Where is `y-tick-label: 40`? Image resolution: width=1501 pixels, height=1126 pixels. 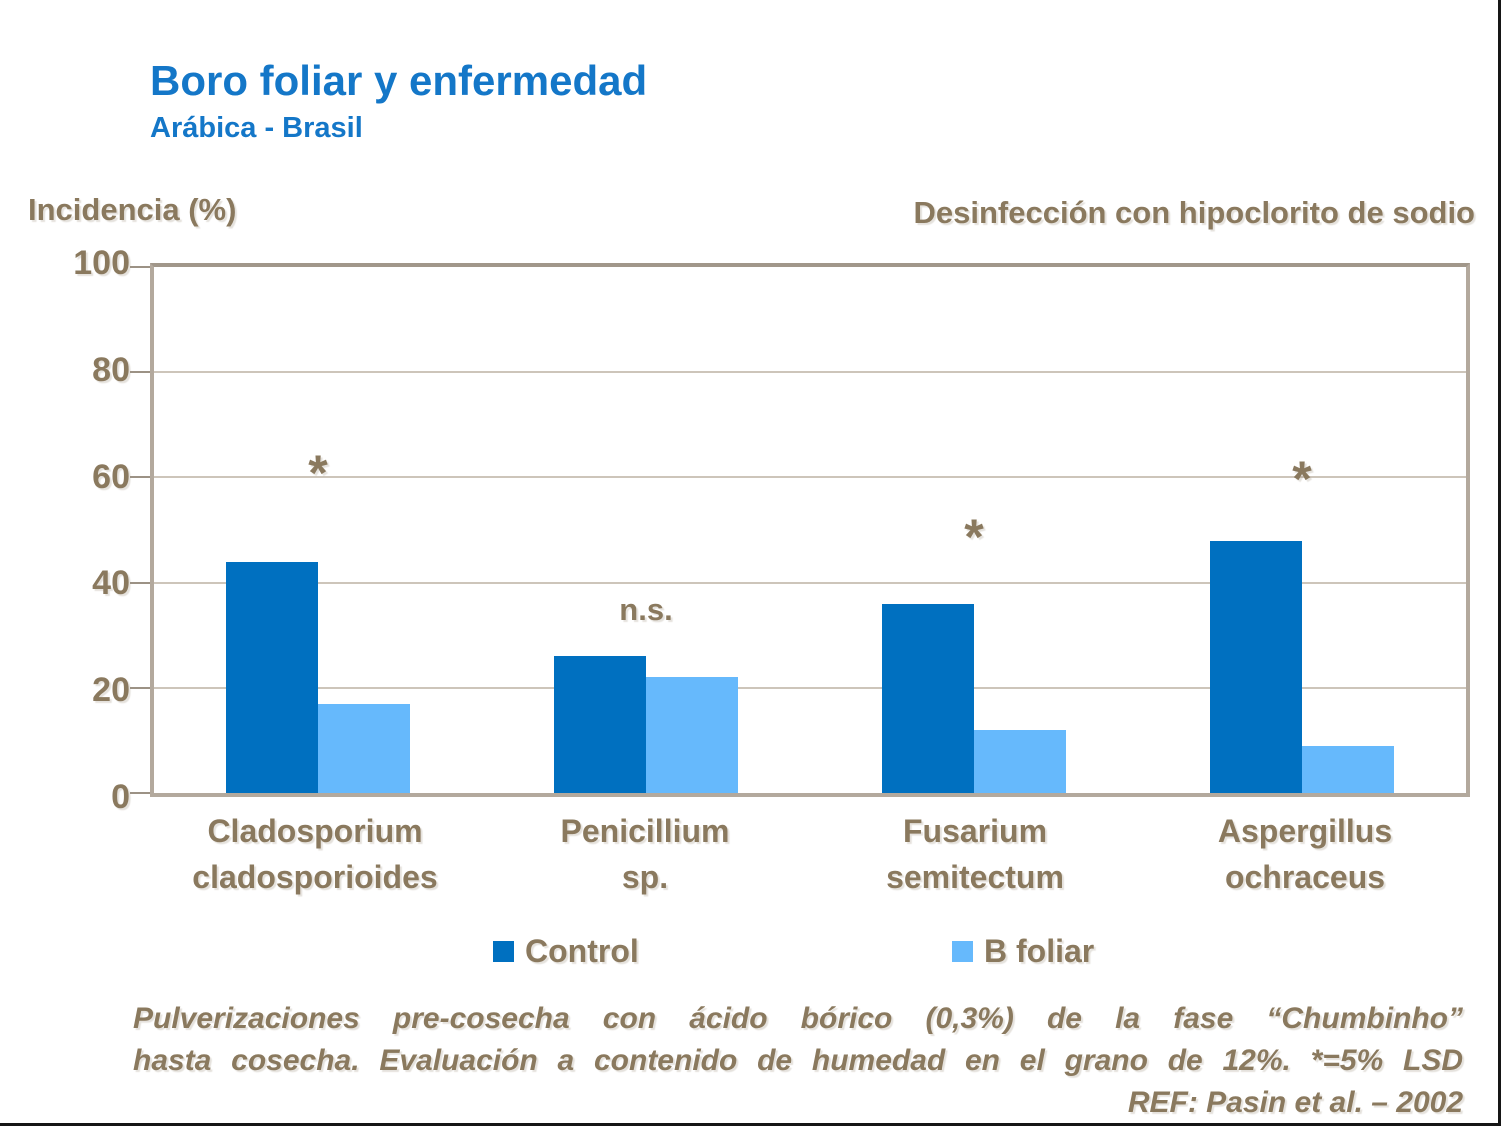
y-tick-label: 40 is located at coordinates (111, 583).